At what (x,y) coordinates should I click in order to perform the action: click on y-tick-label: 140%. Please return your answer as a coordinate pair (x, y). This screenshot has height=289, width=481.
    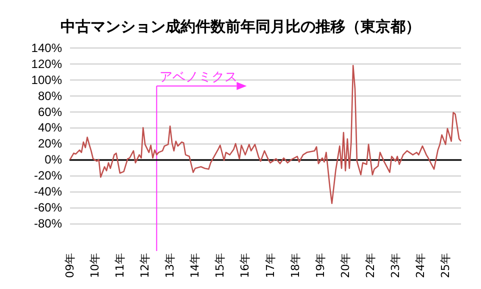
    Looking at the image, I should click on (46, 48).